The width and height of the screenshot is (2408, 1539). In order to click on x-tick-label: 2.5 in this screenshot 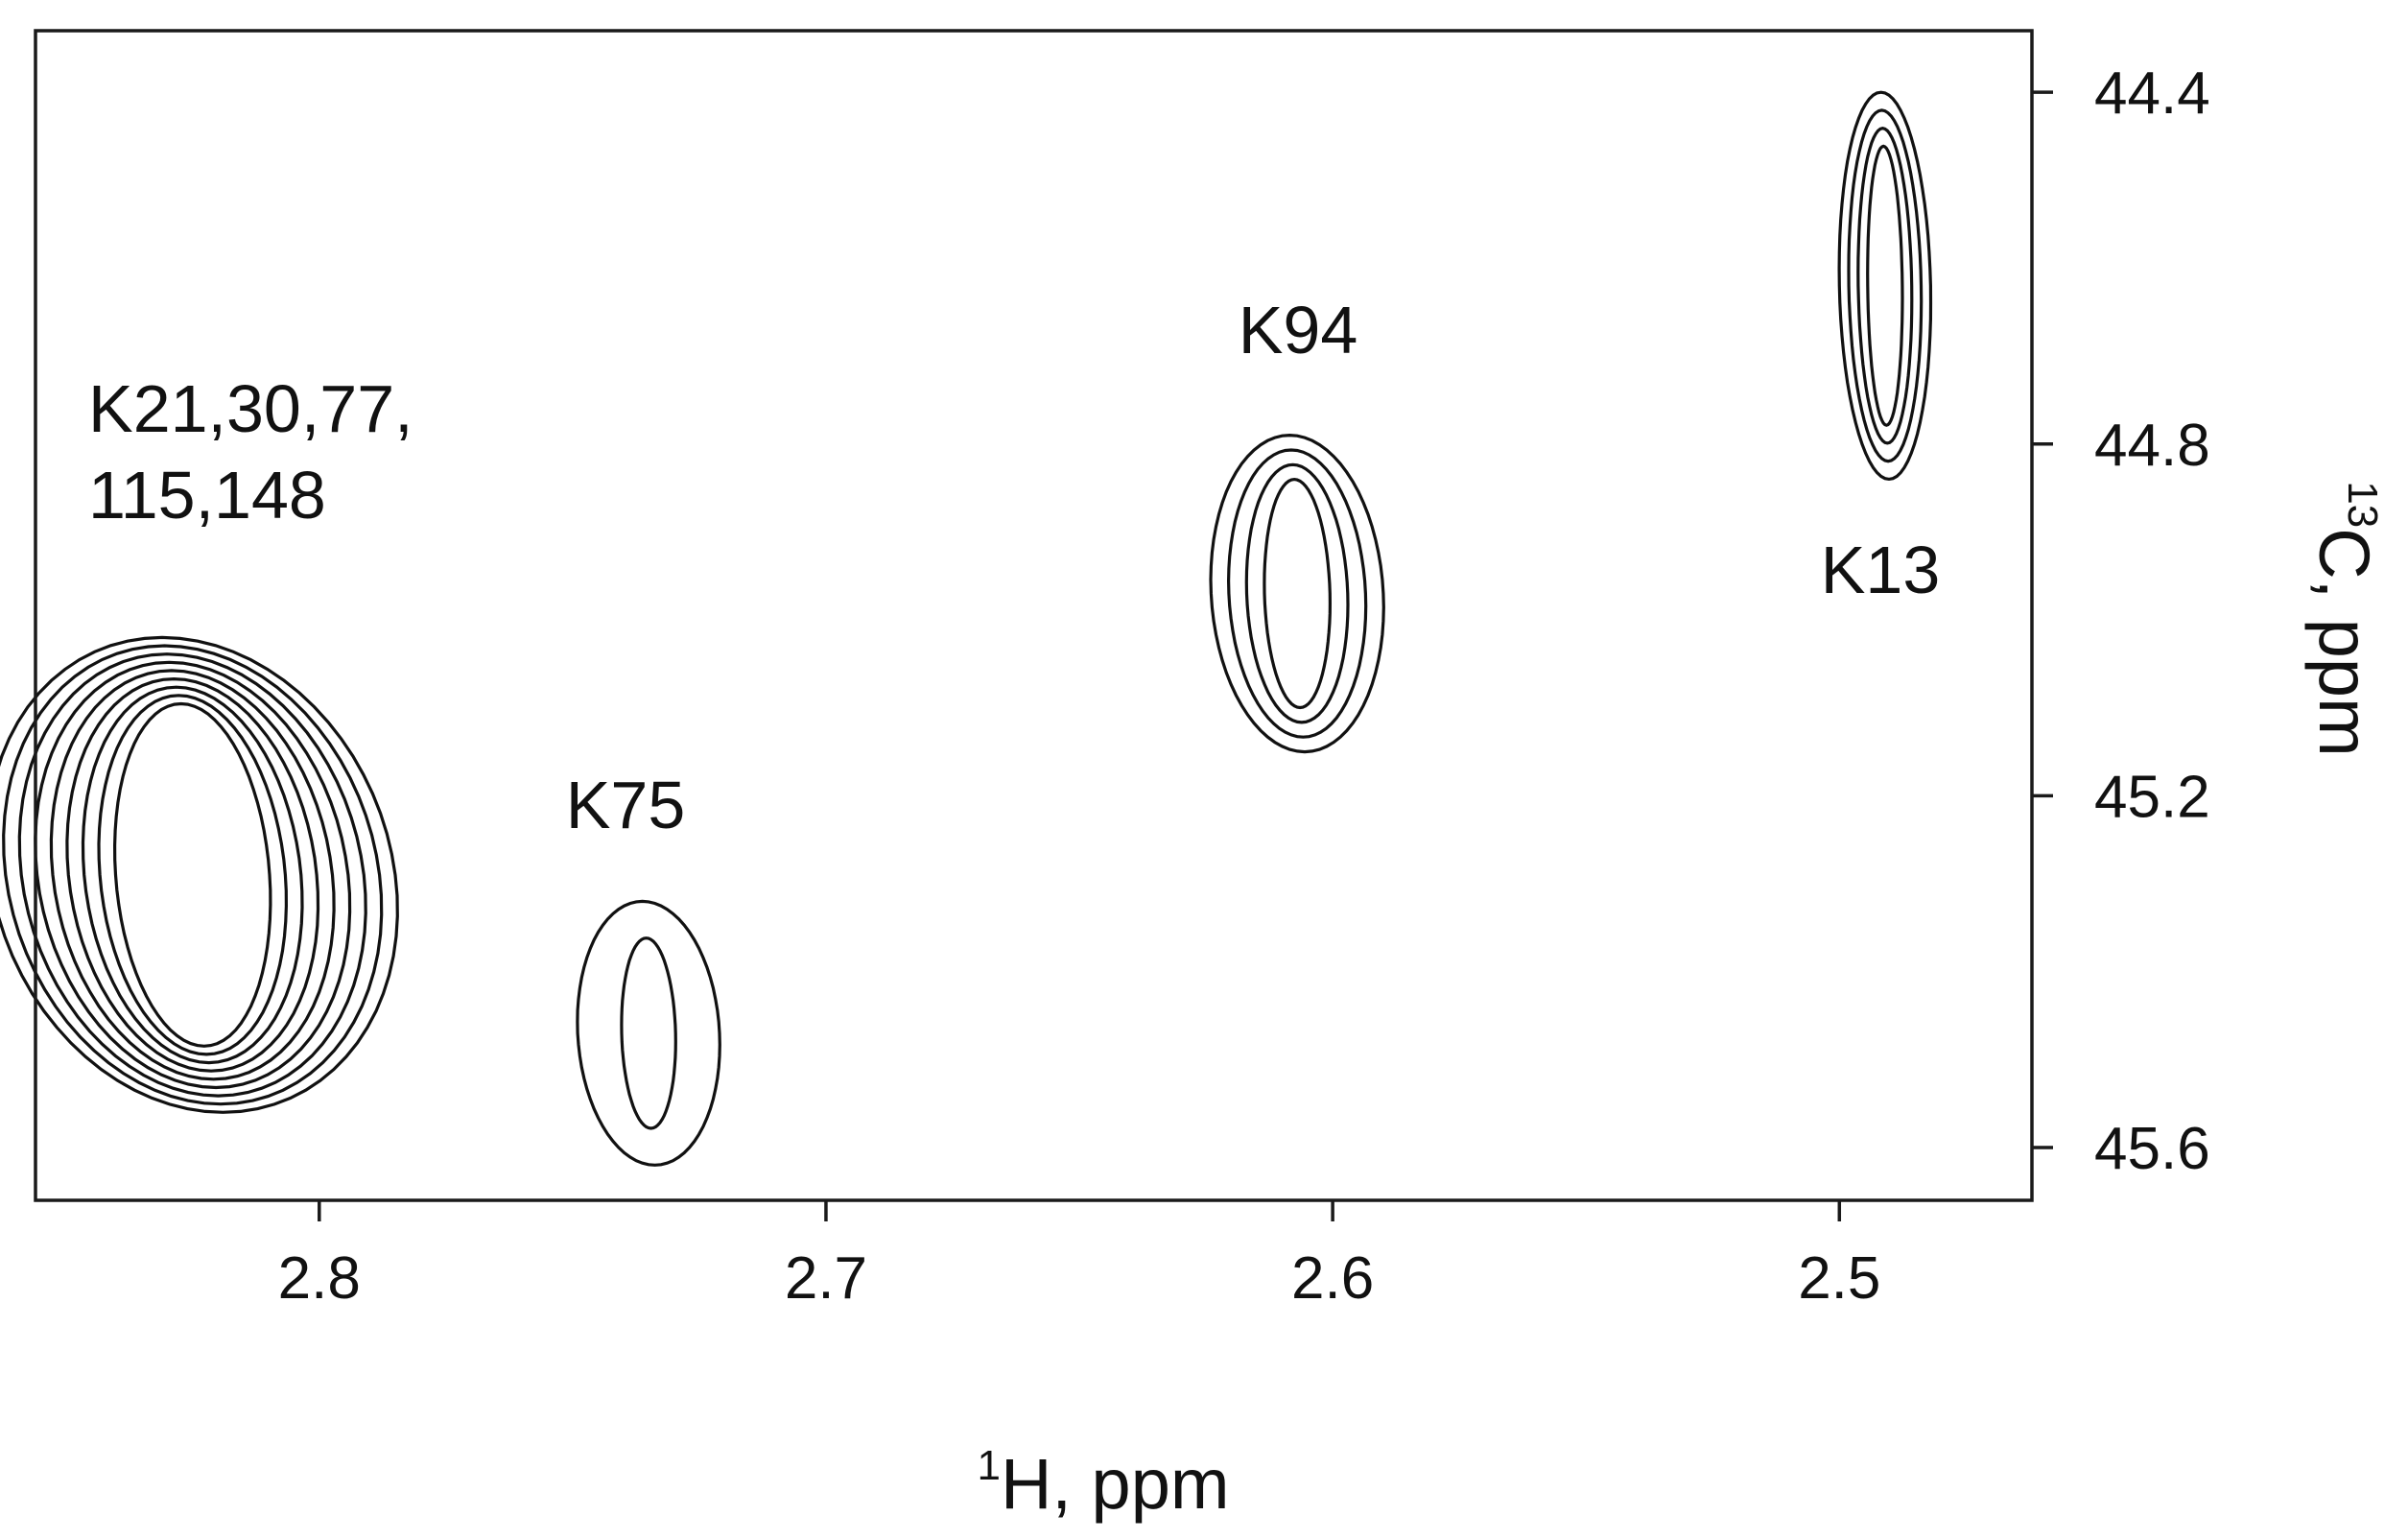, I will do `click(1839, 1278)`.